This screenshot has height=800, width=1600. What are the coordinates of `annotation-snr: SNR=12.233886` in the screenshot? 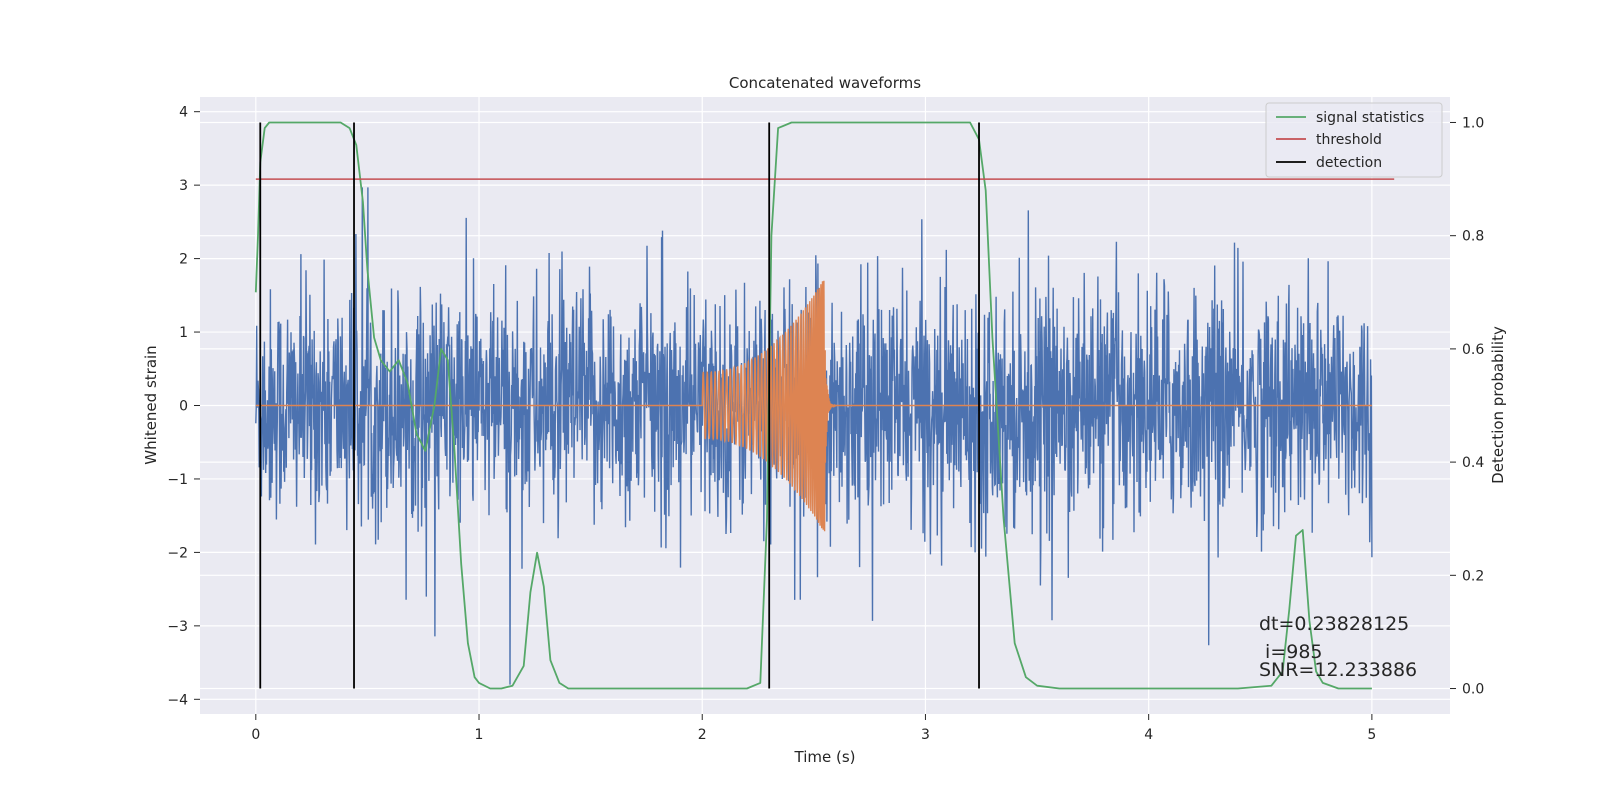 It's located at (1338, 670).